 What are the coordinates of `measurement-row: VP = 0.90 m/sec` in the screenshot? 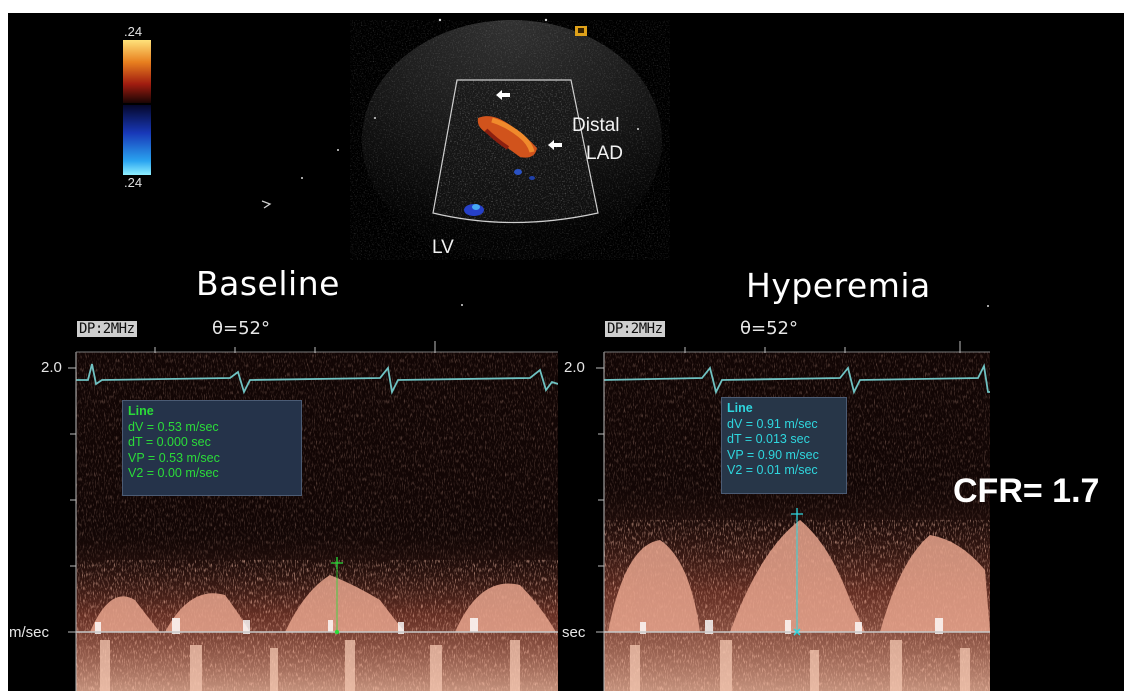 It's located at (773, 454).